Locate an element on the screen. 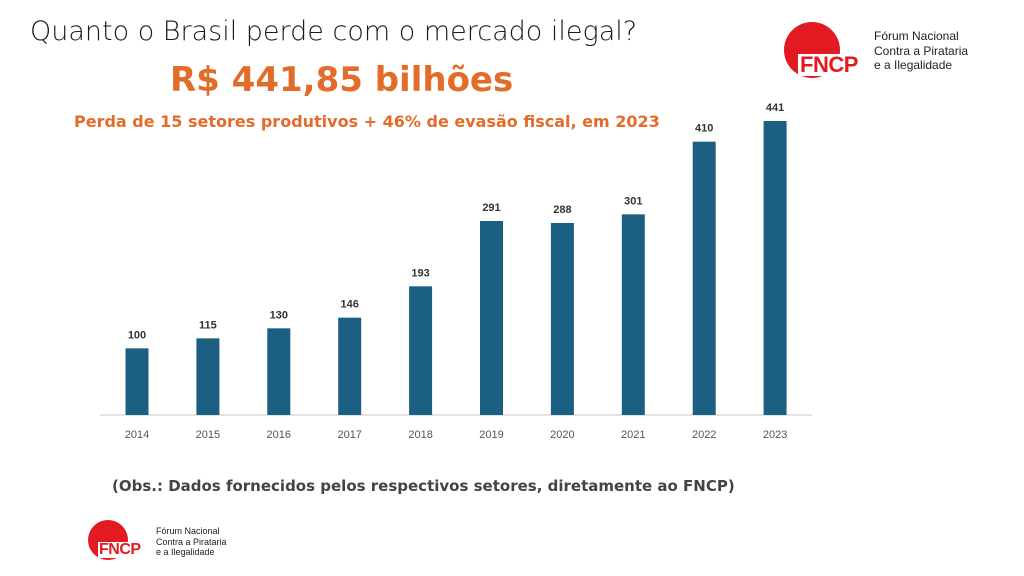 This screenshot has height=576, width=1024. data-label-2023: 441 is located at coordinates (775, 108).